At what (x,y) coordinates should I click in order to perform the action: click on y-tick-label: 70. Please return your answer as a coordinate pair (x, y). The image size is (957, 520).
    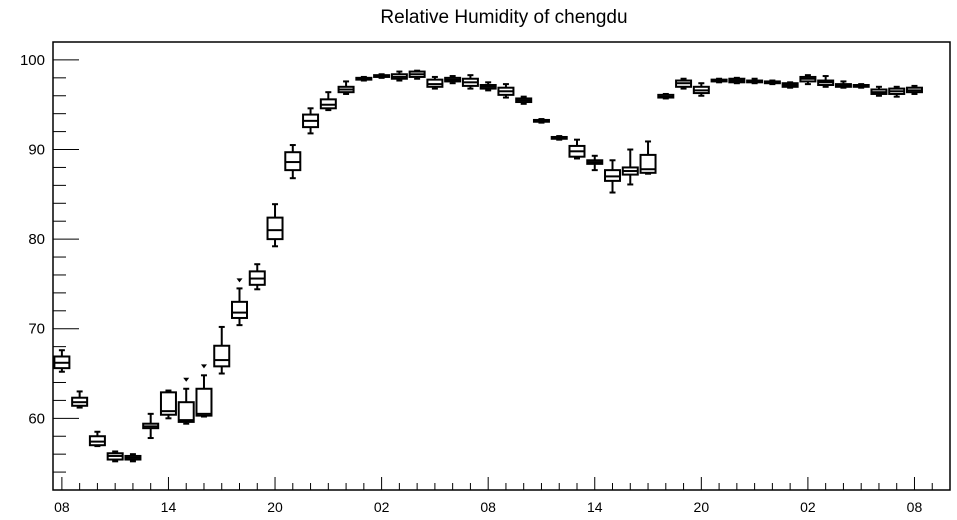
    Looking at the image, I should click on (36, 329).